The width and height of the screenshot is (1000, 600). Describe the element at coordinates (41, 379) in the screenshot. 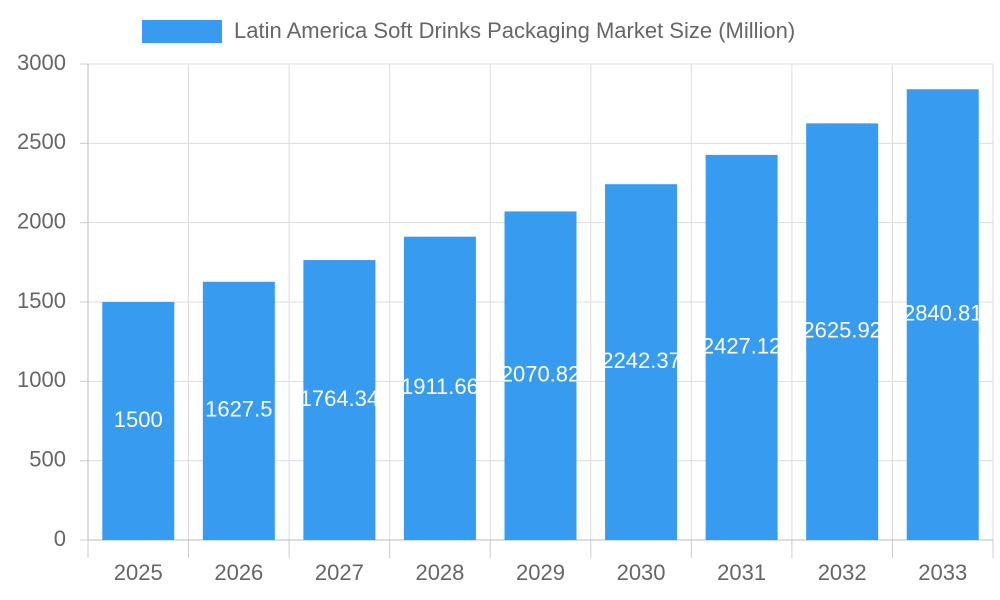

I see `y-tick-label: 1000` at that location.